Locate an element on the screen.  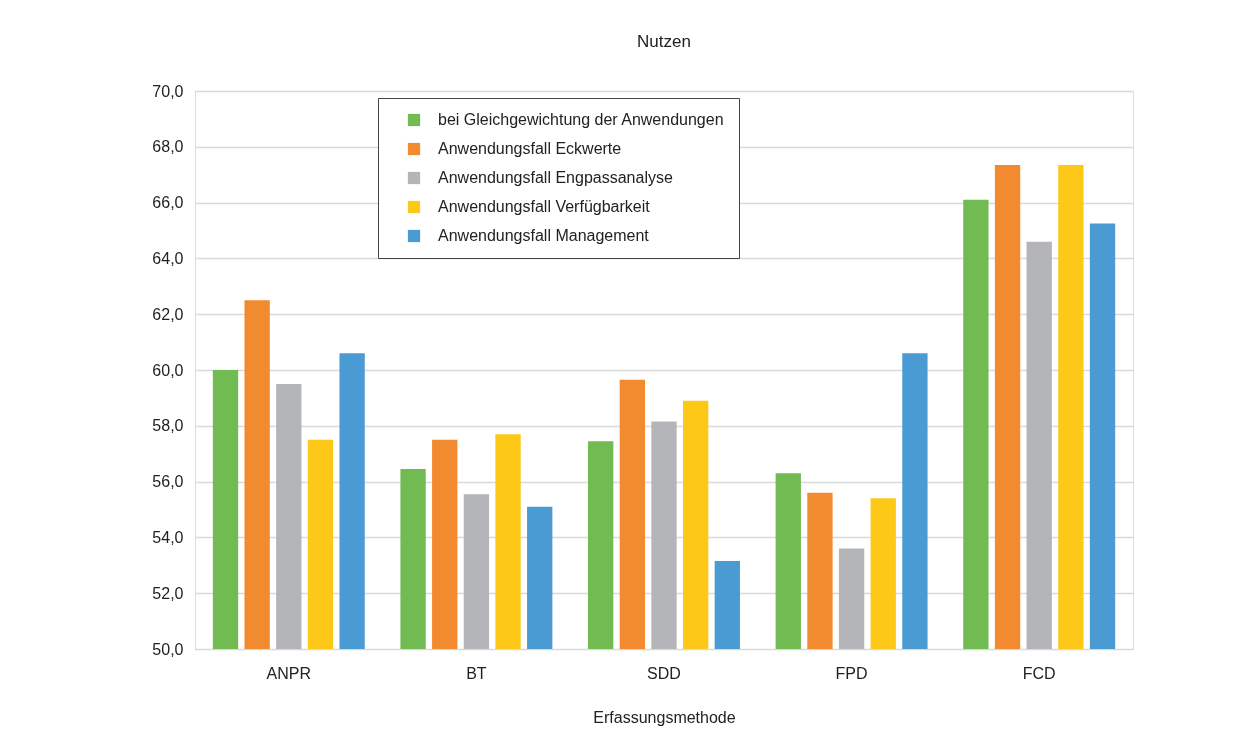
x-tick-label: FCD is located at coordinates (1039, 673).